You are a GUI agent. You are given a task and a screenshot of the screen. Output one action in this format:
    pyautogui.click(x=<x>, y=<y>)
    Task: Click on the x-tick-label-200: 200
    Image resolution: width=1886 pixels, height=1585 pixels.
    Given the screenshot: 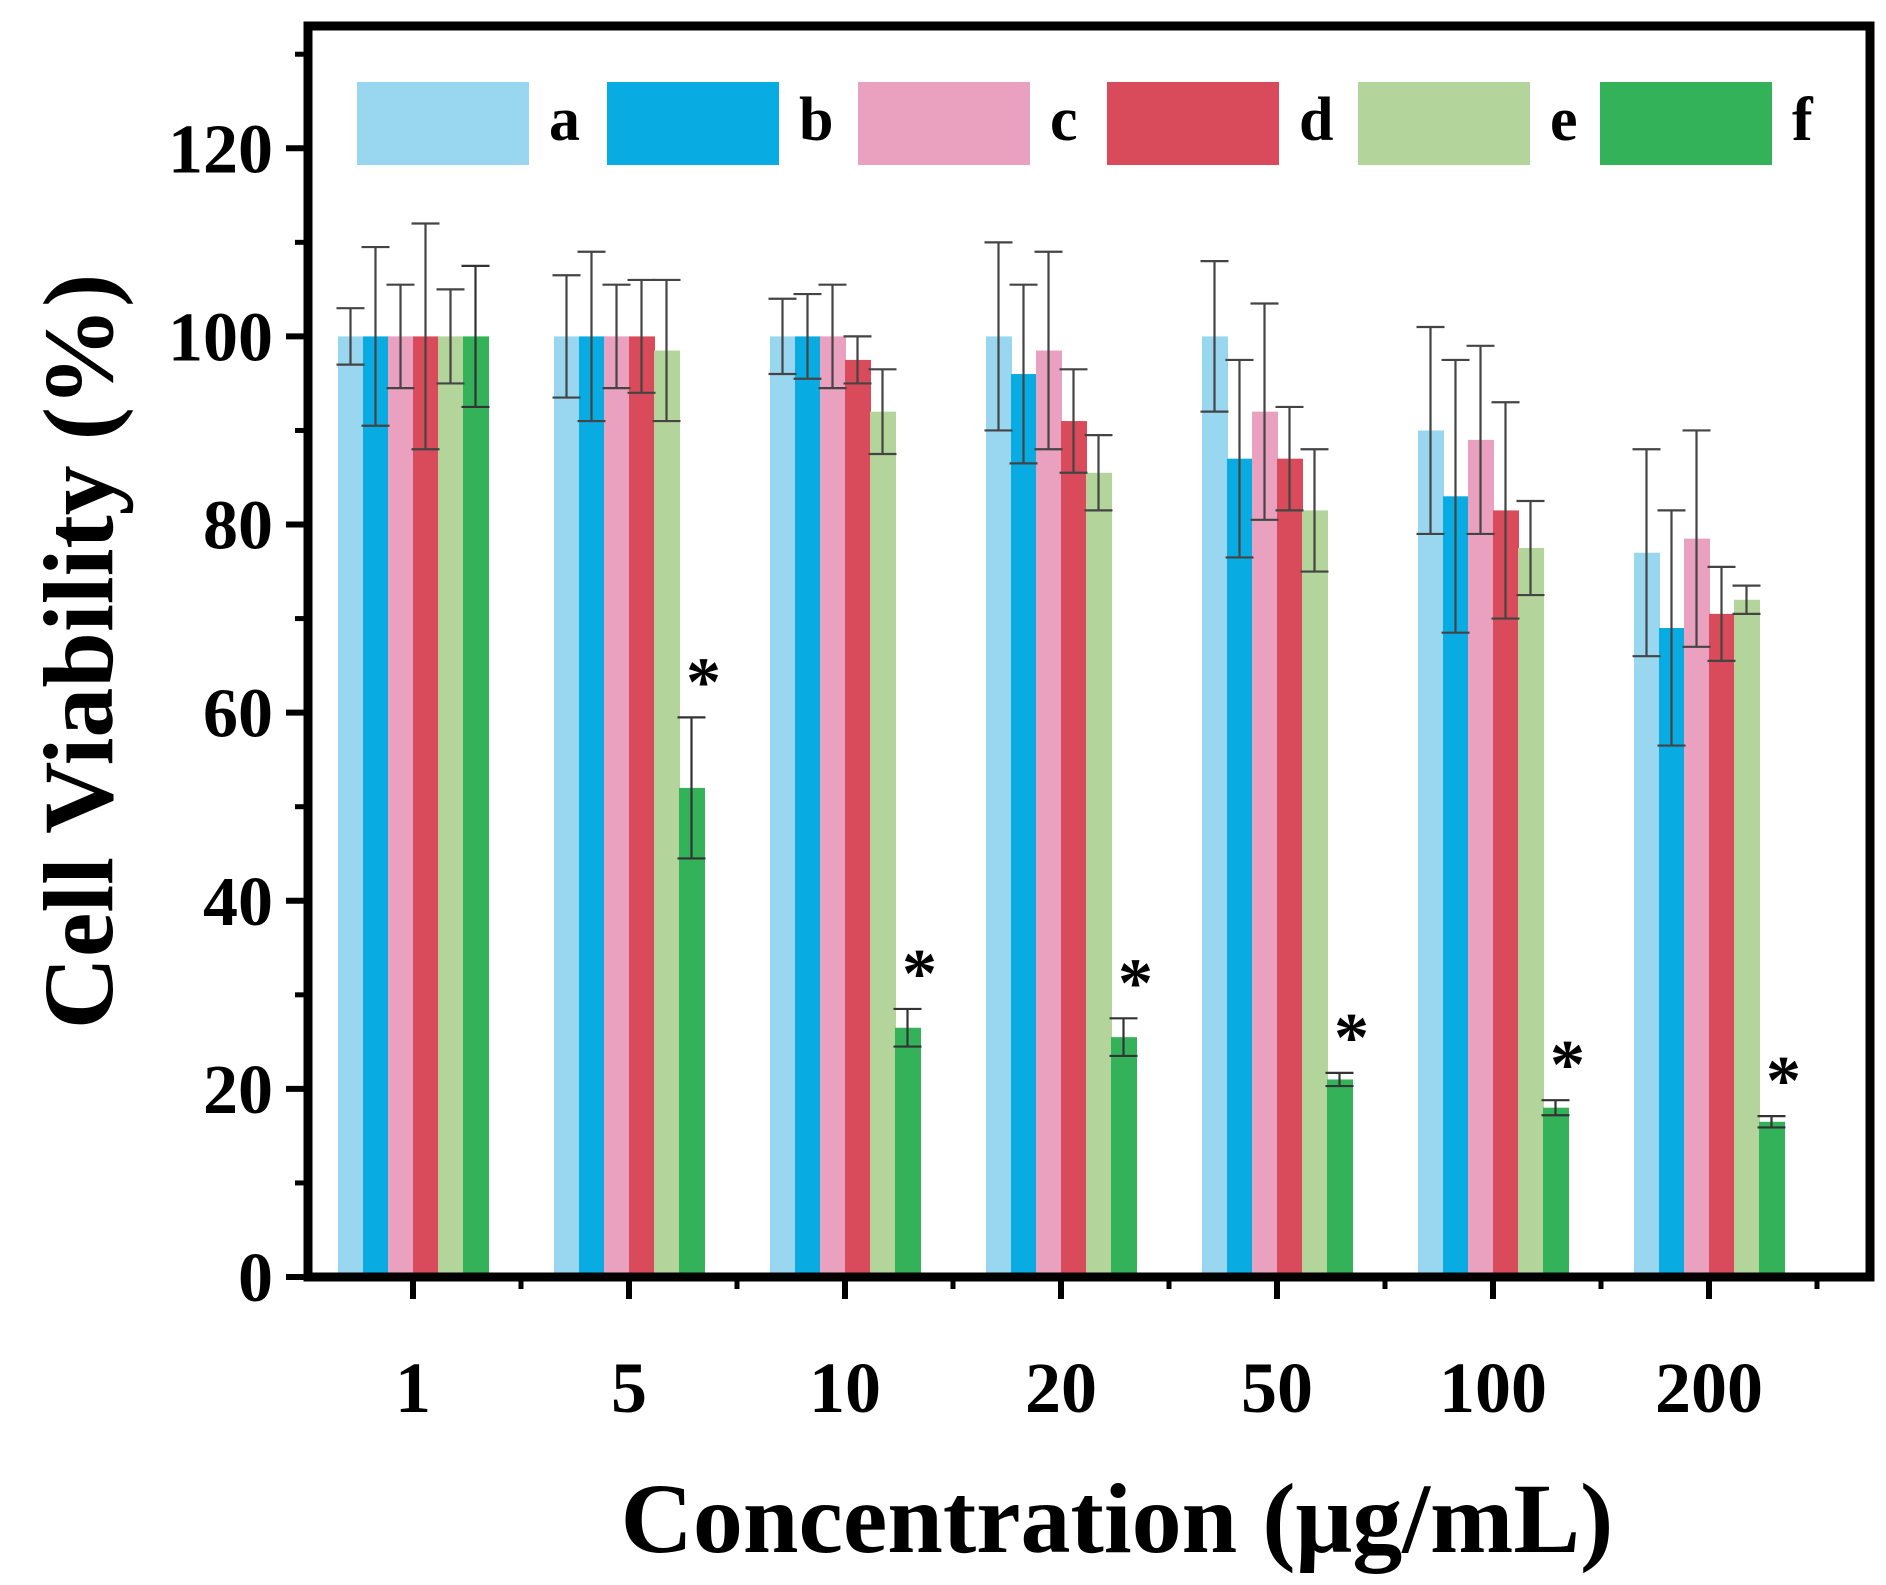 What is the action you would take?
    pyautogui.click(x=1709, y=1388)
    